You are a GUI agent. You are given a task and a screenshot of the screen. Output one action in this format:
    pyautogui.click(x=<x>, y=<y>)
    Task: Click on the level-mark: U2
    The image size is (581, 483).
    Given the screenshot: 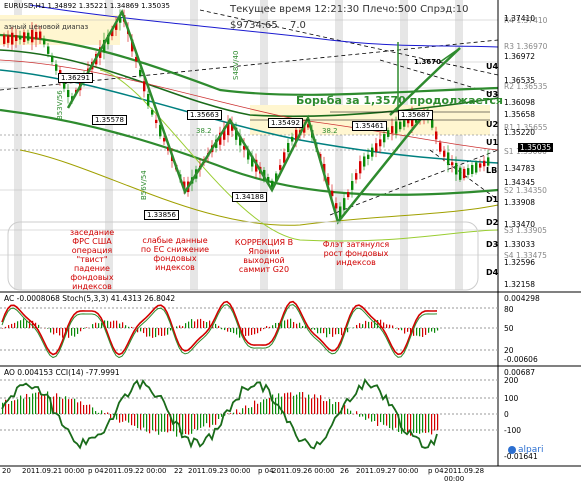 What is the action you would take?
    pyautogui.click(x=492, y=124)
    